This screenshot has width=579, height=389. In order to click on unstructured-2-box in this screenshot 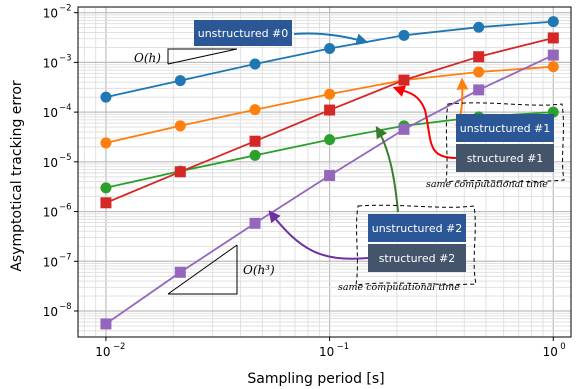, I will do `click(417, 228)`.